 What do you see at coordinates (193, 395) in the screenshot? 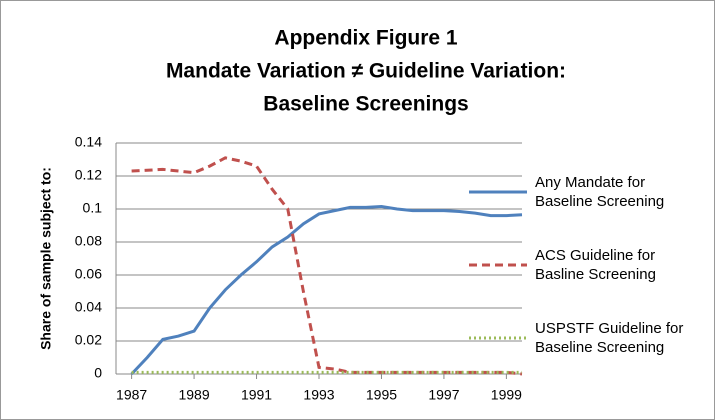
I see `x-tick-label: 1989` at bounding box center [193, 395].